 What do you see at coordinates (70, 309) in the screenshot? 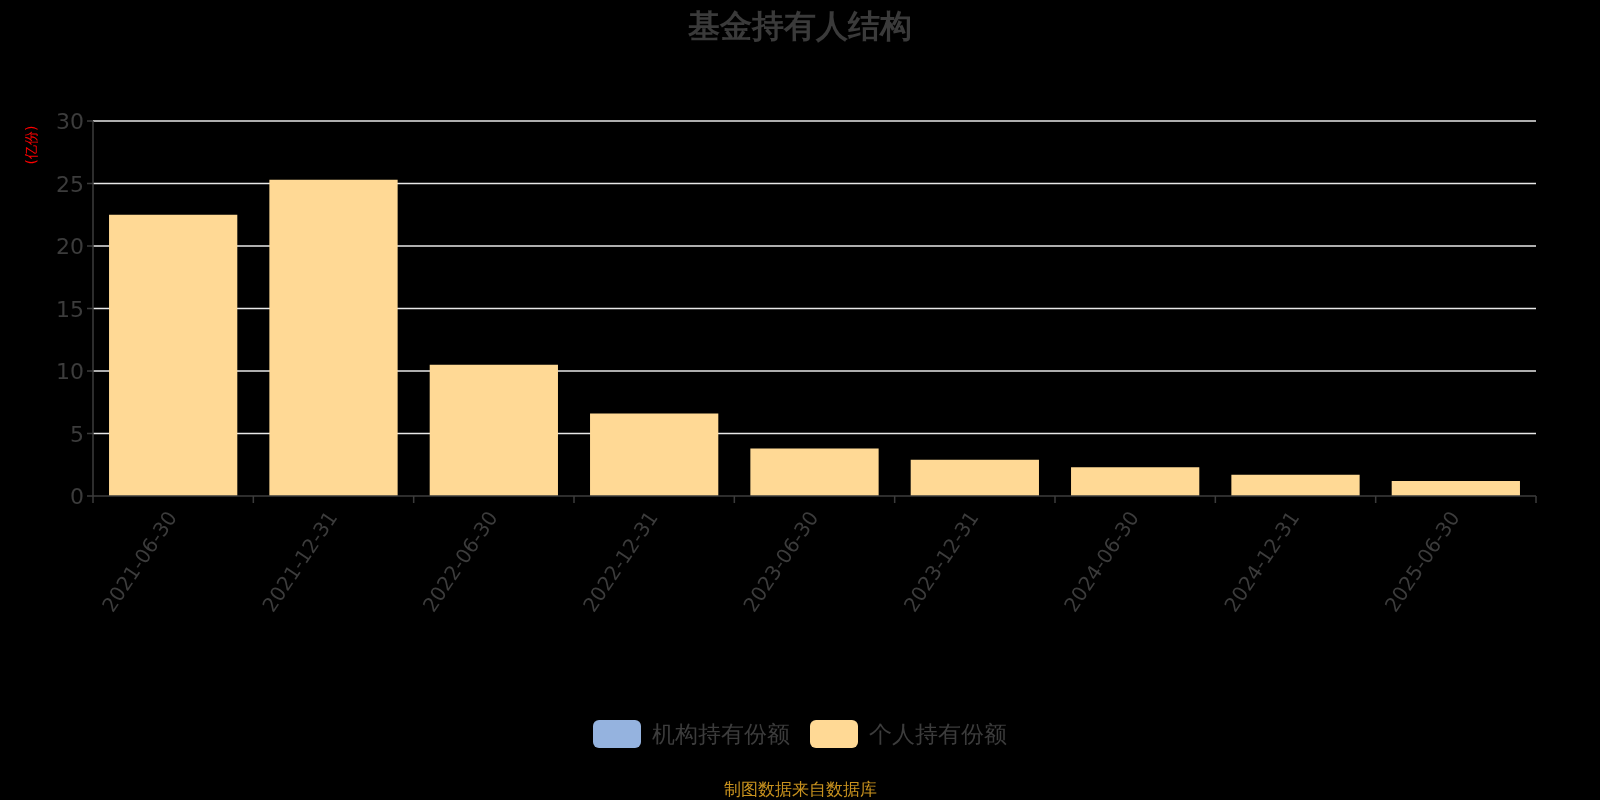
I see `y-tick-label: 15` at bounding box center [70, 309].